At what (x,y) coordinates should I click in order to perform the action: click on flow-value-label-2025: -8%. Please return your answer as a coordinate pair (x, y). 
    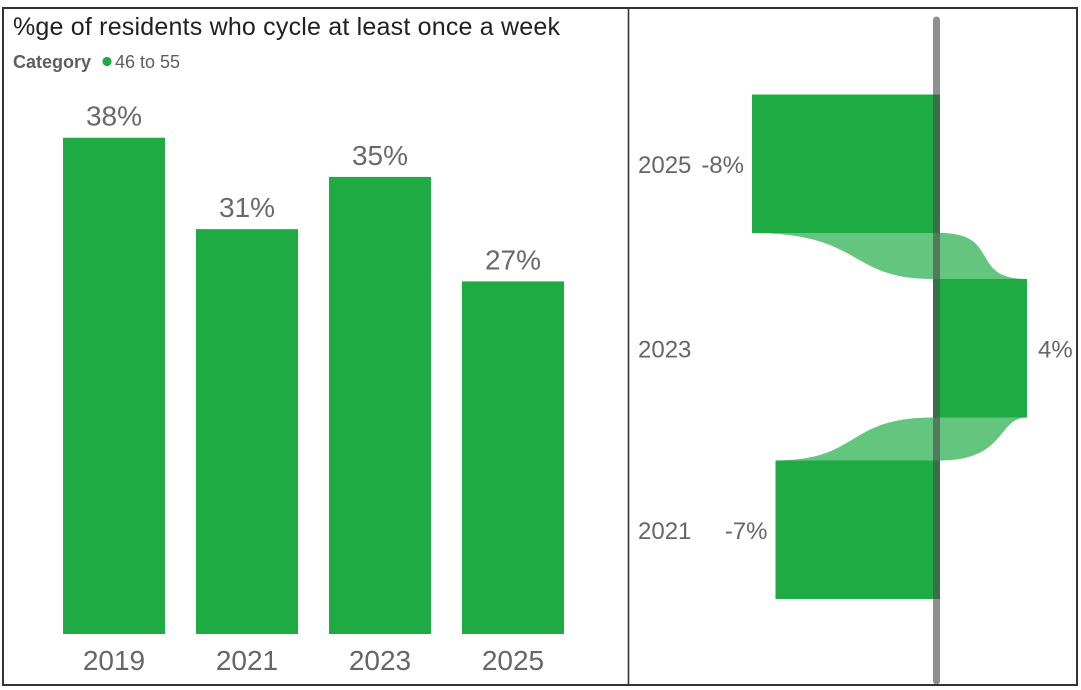
    Looking at the image, I should click on (722, 165).